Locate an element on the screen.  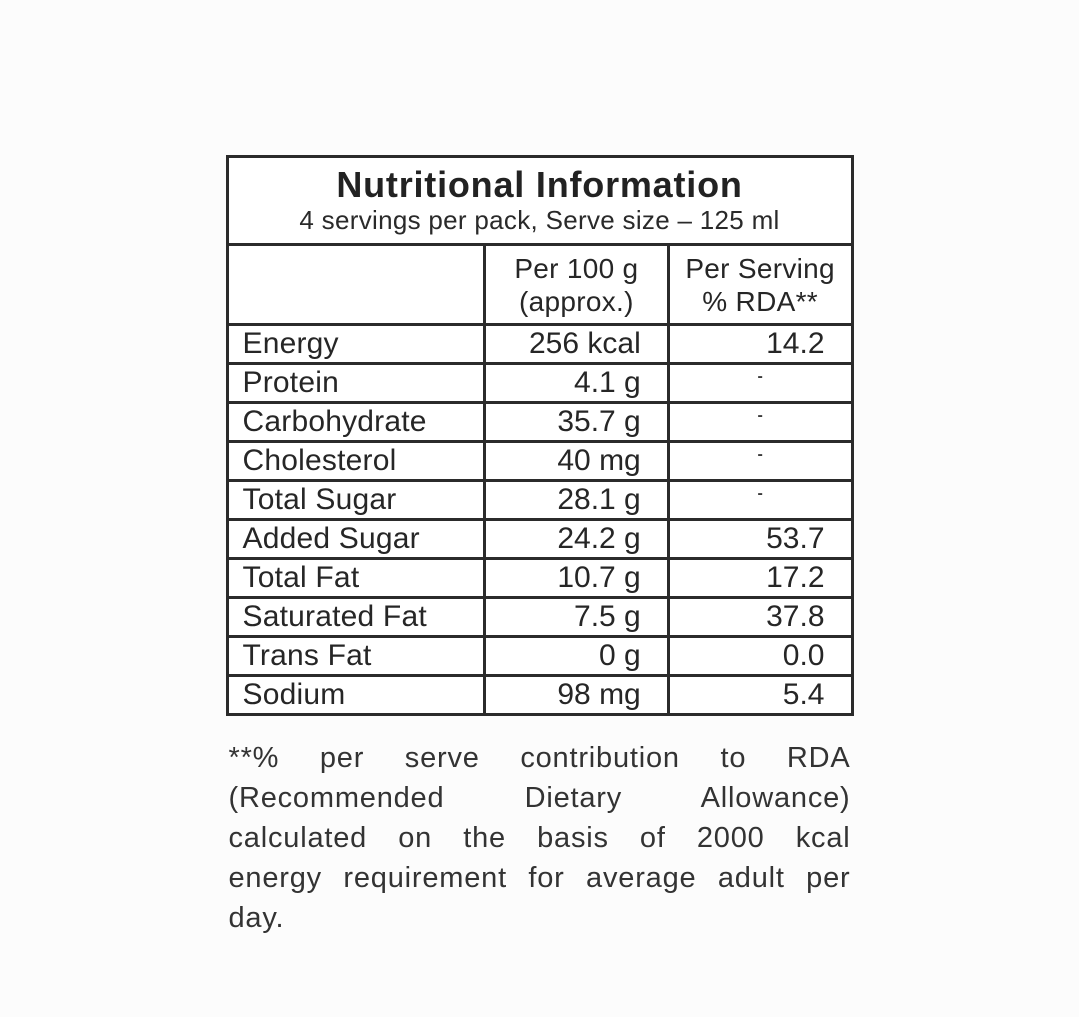
per-100g-value: 4.1 g is located at coordinates (576, 383).